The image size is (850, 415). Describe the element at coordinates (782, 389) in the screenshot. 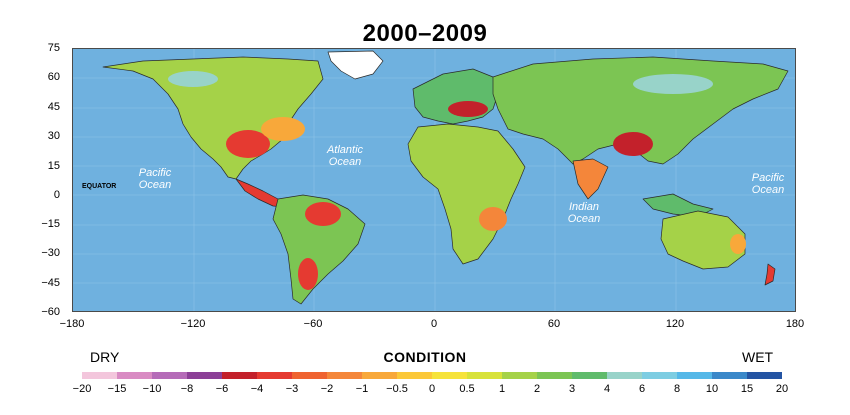

I see `legend-value-label: 20` at that location.